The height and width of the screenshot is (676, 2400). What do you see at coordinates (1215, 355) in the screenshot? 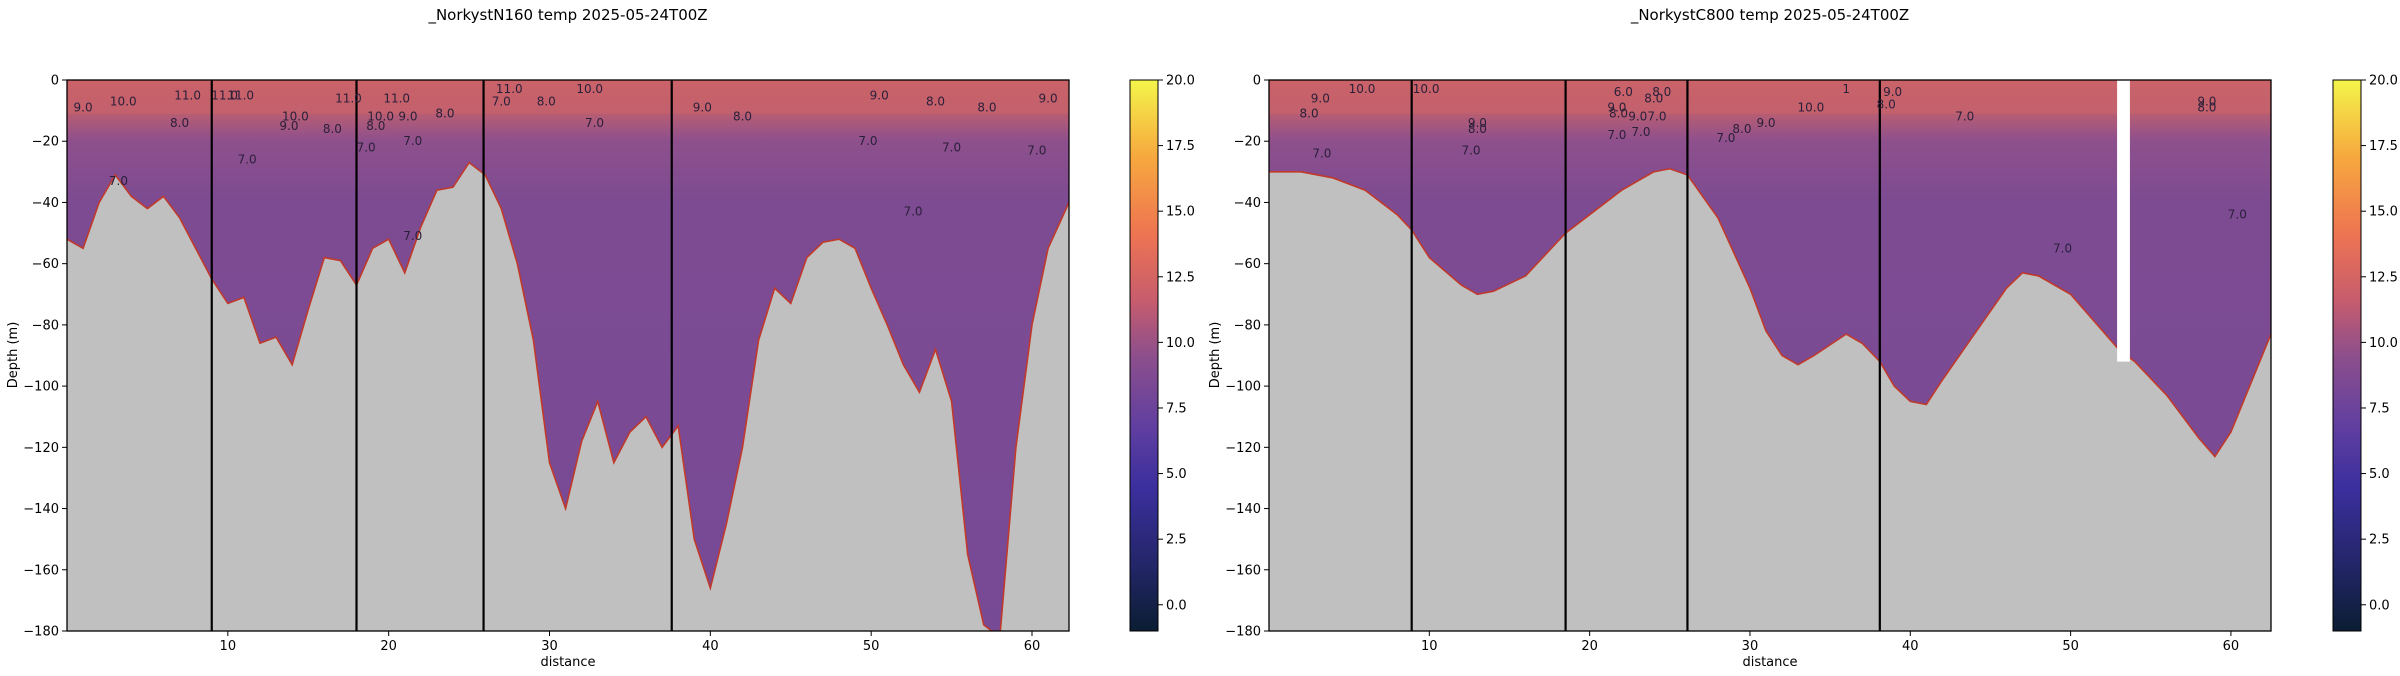
I see `y-axis-label: Depth (m)` at bounding box center [1215, 355].